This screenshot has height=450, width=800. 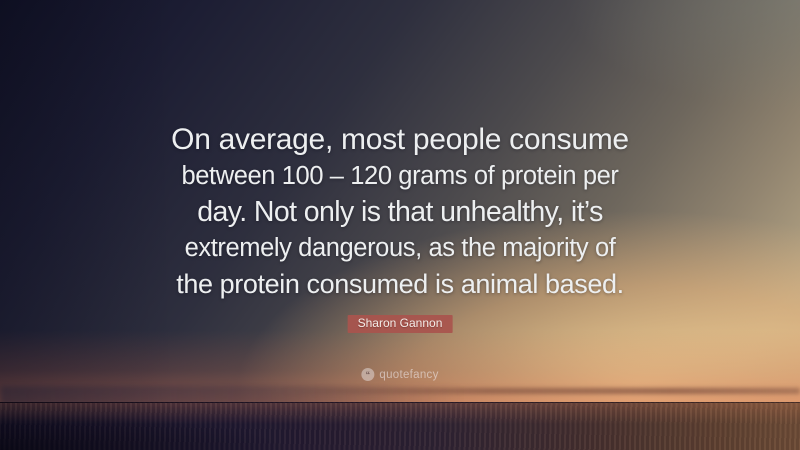 I want to click on quotefancy-watermark: “ quotefancy, so click(x=399, y=374).